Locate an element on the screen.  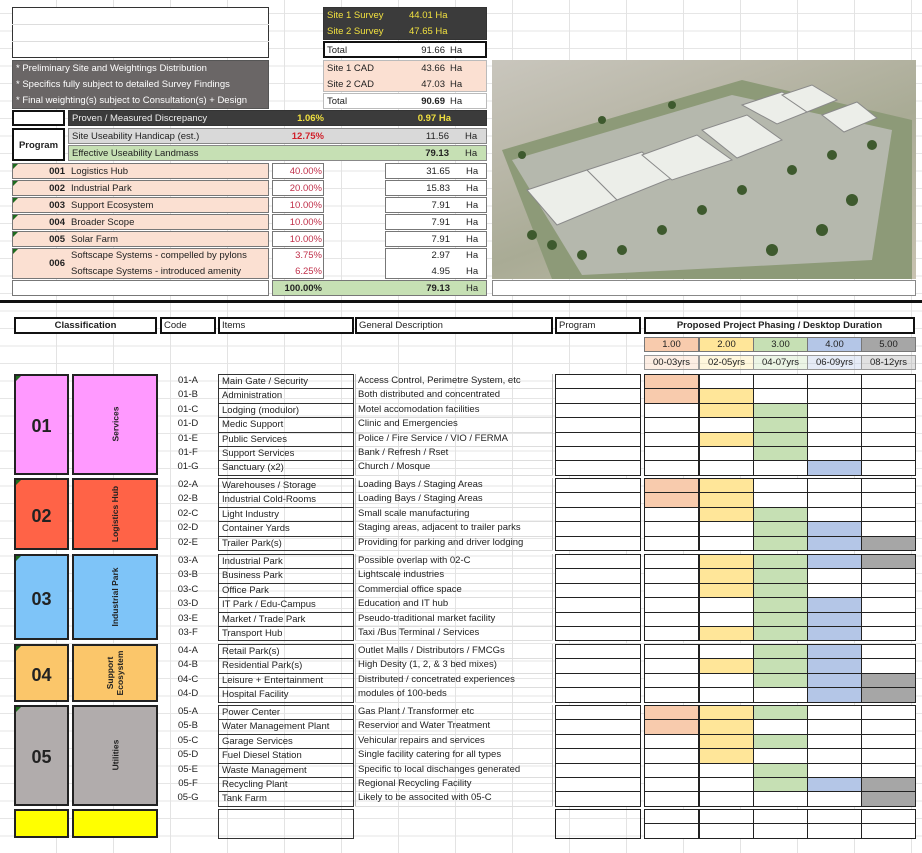
item-name: Industrial Cold-Rooms is located at coordinates (286, 500).